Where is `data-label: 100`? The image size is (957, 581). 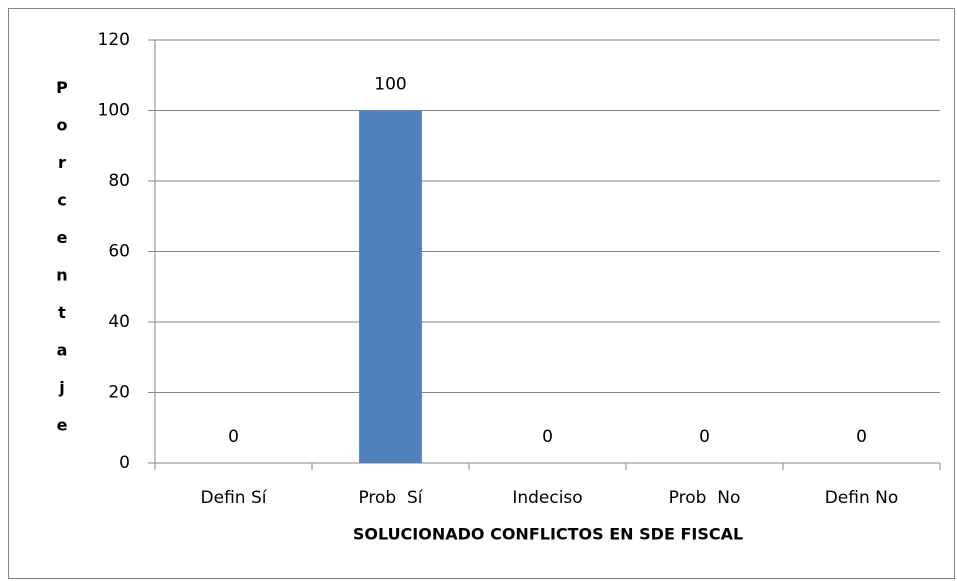 data-label: 100 is located at coordinates (390, 85).